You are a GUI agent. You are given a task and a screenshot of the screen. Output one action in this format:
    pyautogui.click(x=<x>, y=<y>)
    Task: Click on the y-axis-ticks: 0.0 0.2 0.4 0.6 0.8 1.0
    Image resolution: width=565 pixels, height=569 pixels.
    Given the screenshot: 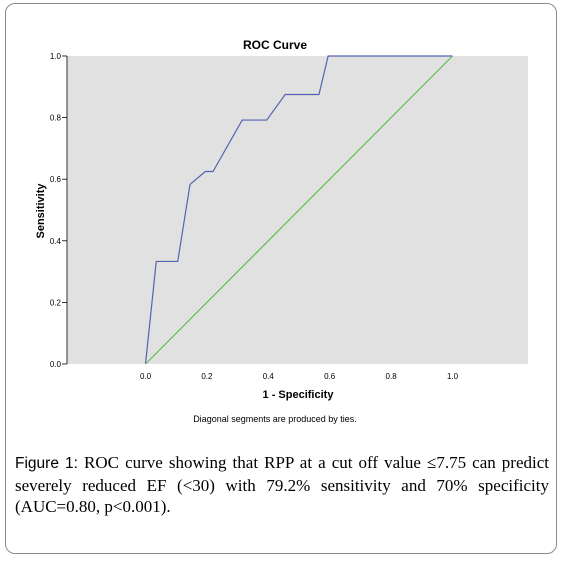 What is the action you would take?
    pyautogui.click(x=58, y=210)
    